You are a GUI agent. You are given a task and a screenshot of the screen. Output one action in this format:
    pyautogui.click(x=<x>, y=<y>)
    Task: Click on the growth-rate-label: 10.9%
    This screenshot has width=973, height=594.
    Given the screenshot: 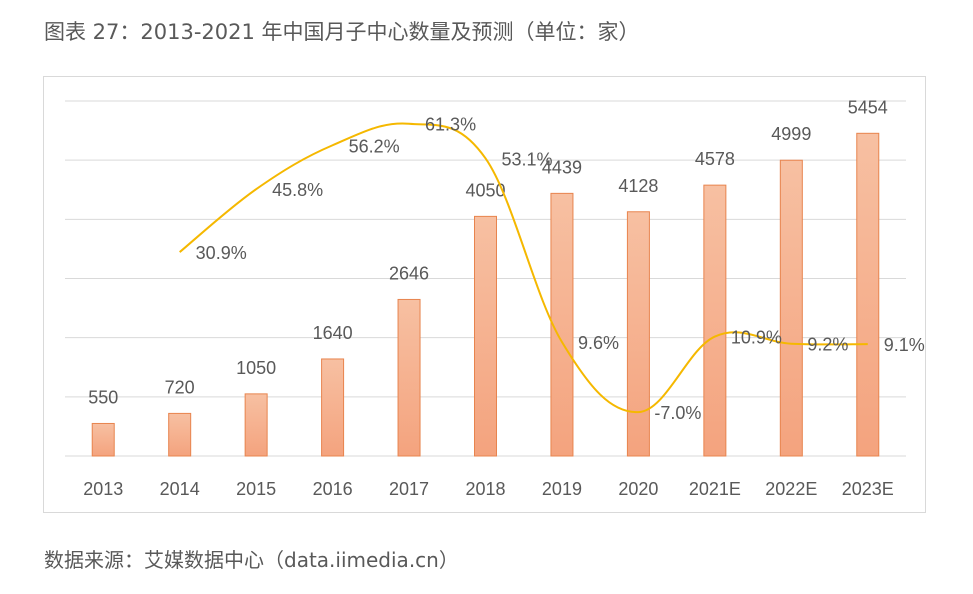 What is the action you would take?
    pyautogui.click(x=756, y=338)
    